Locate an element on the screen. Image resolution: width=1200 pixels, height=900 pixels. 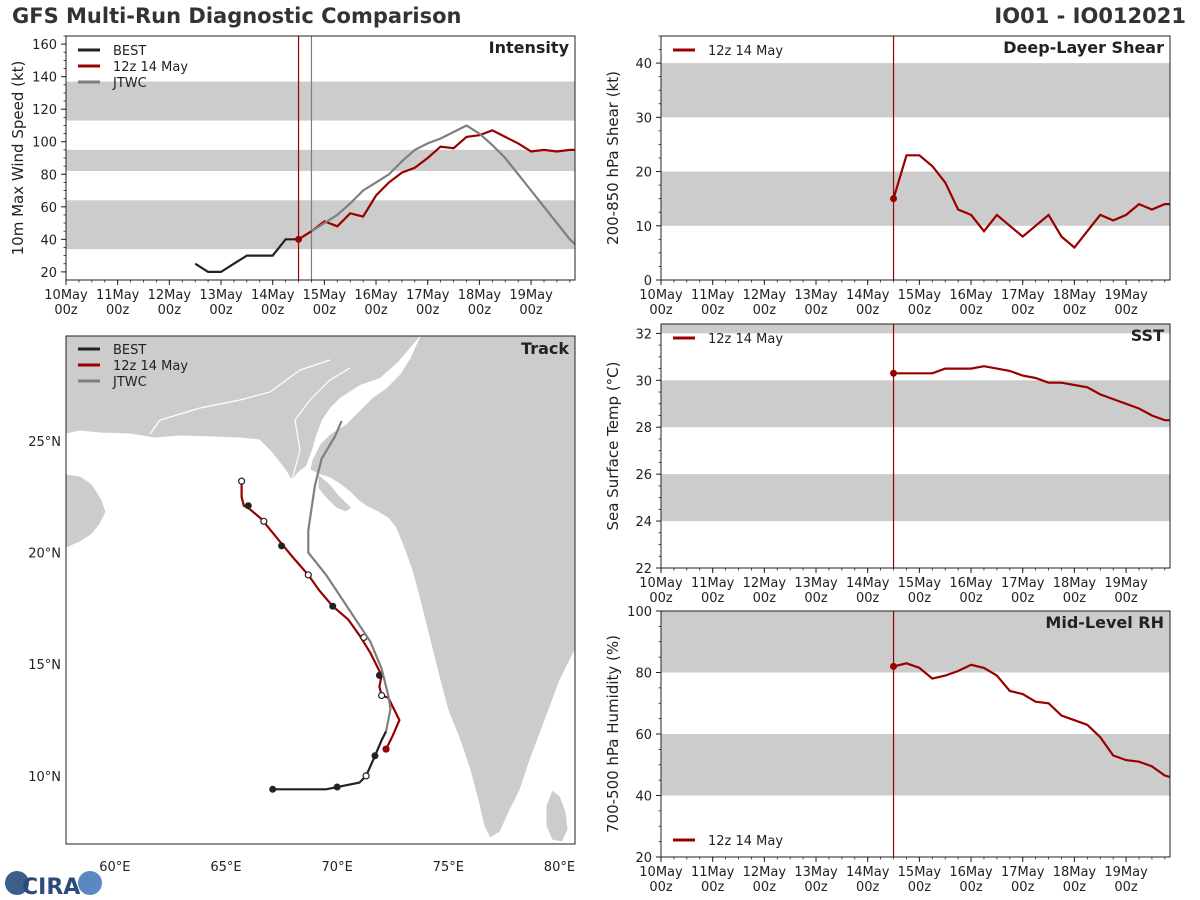
intensity-xtick-label: 13May 00z is located at coordinates (221, 303).